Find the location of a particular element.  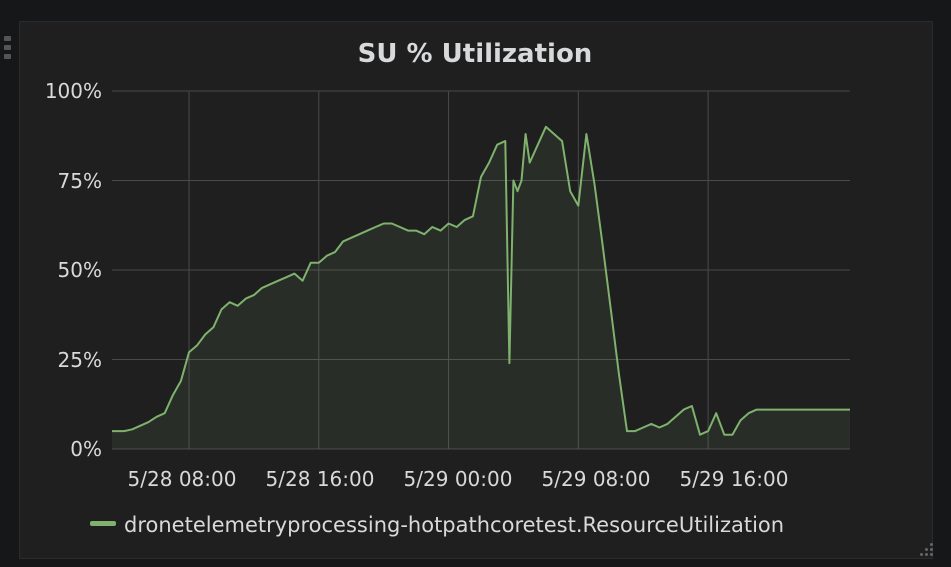

y-axis: 100% 75% 50% 25% 0% is located at coordinates (73, 270).